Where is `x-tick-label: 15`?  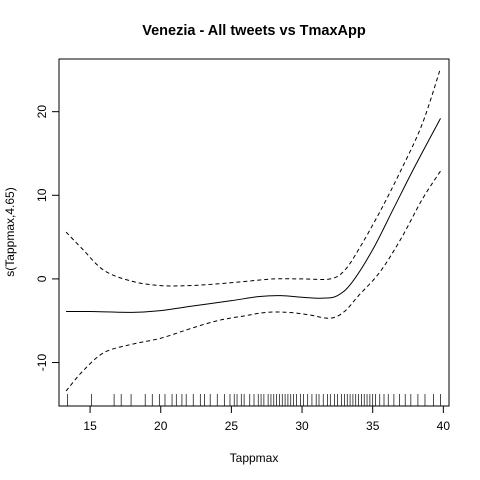
x-tick-label: 15 is located at coordinates (90, 426).